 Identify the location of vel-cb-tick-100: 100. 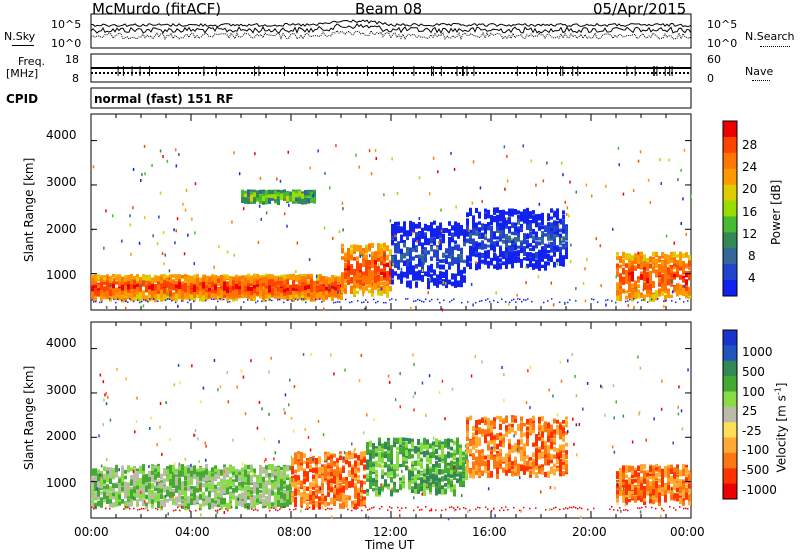
(753, 392).